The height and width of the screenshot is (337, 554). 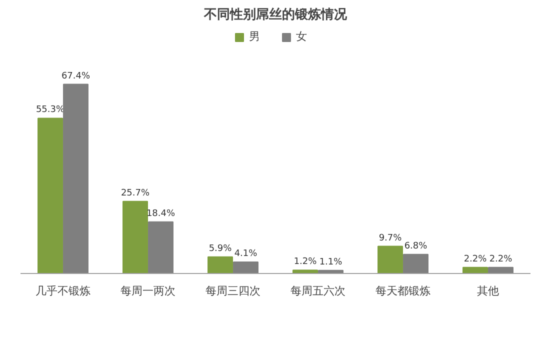 I want to click on x-tick-label: 每周五六次, so click(x=318, y=291).